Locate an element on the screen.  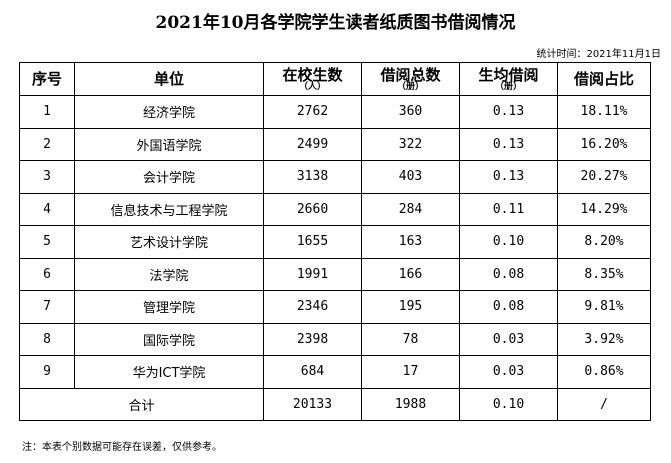
header-unit: 单位 is located at coordinates (168, 79).